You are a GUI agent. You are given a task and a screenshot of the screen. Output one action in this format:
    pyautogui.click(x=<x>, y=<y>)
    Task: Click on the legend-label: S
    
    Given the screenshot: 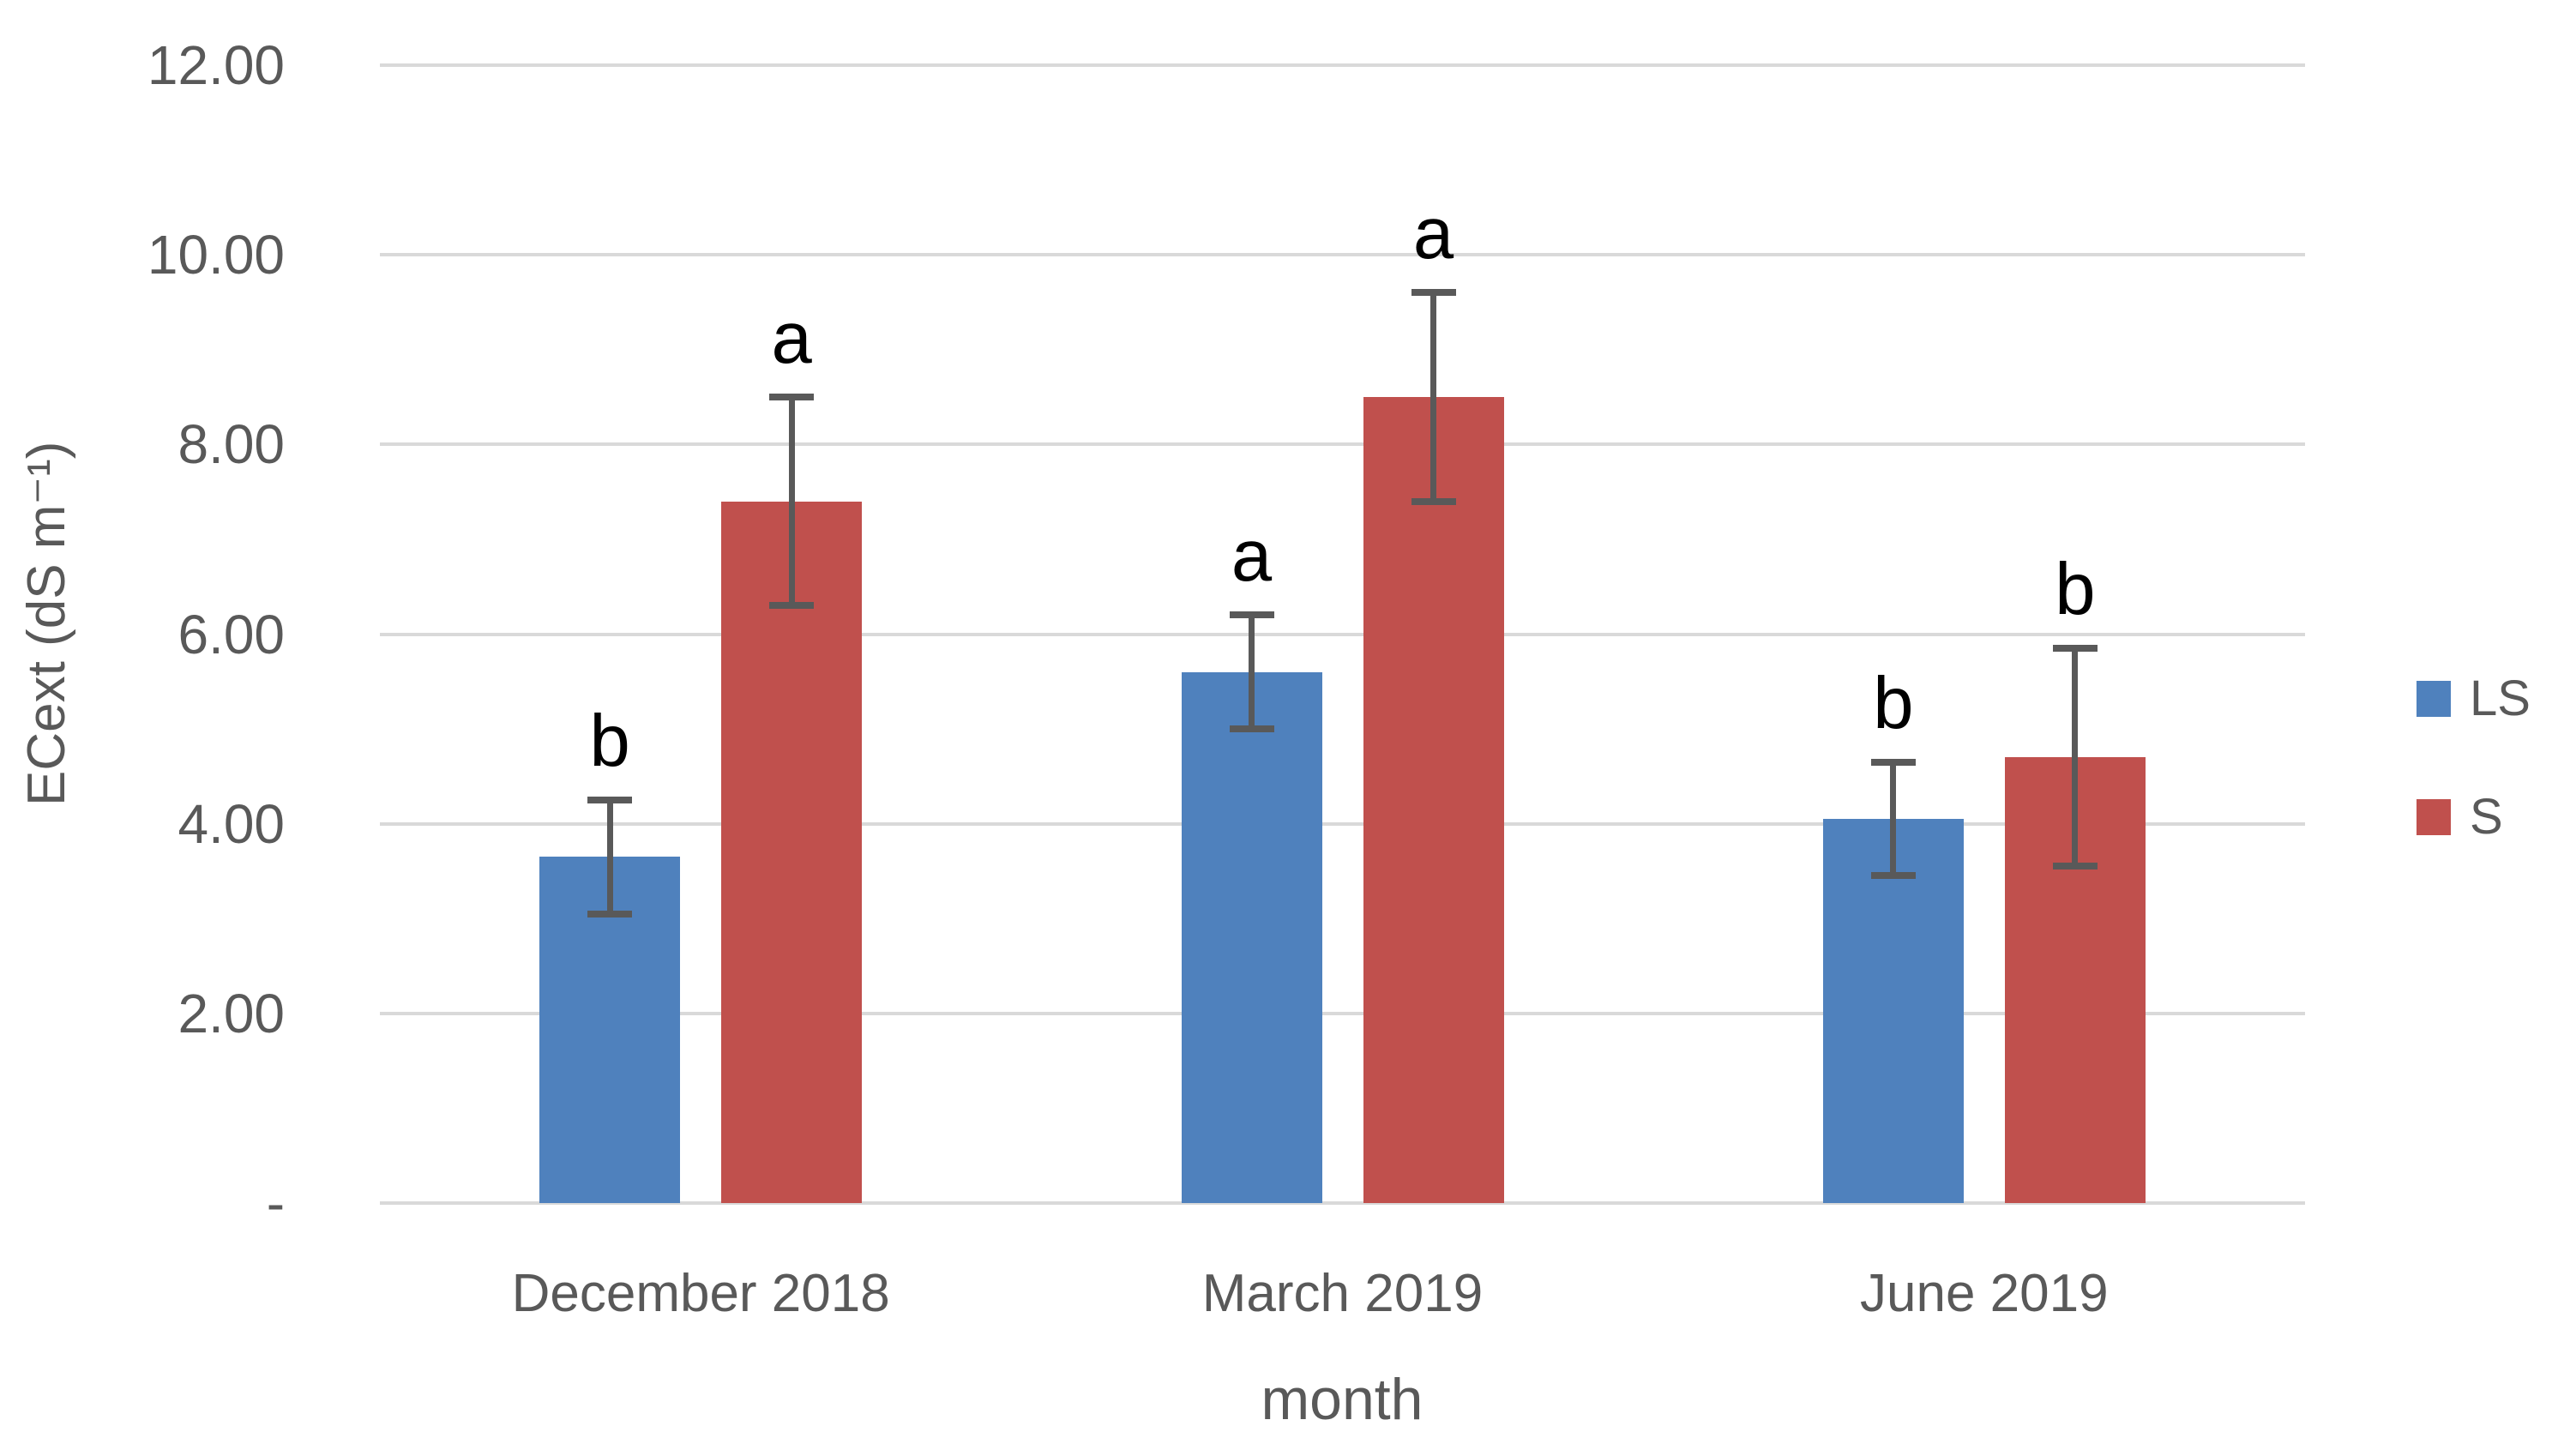 What is the action you would take?
    pyautogui.click(x=2487, y=817)
    